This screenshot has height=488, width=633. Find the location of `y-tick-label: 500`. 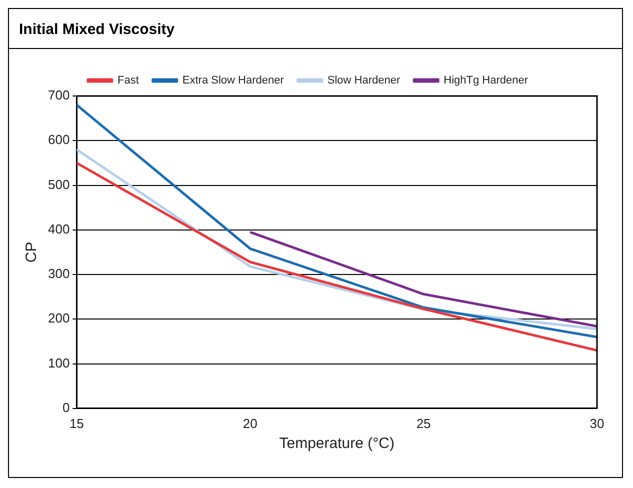

y-tick-label: 500 is located at coordinates (59, 184).